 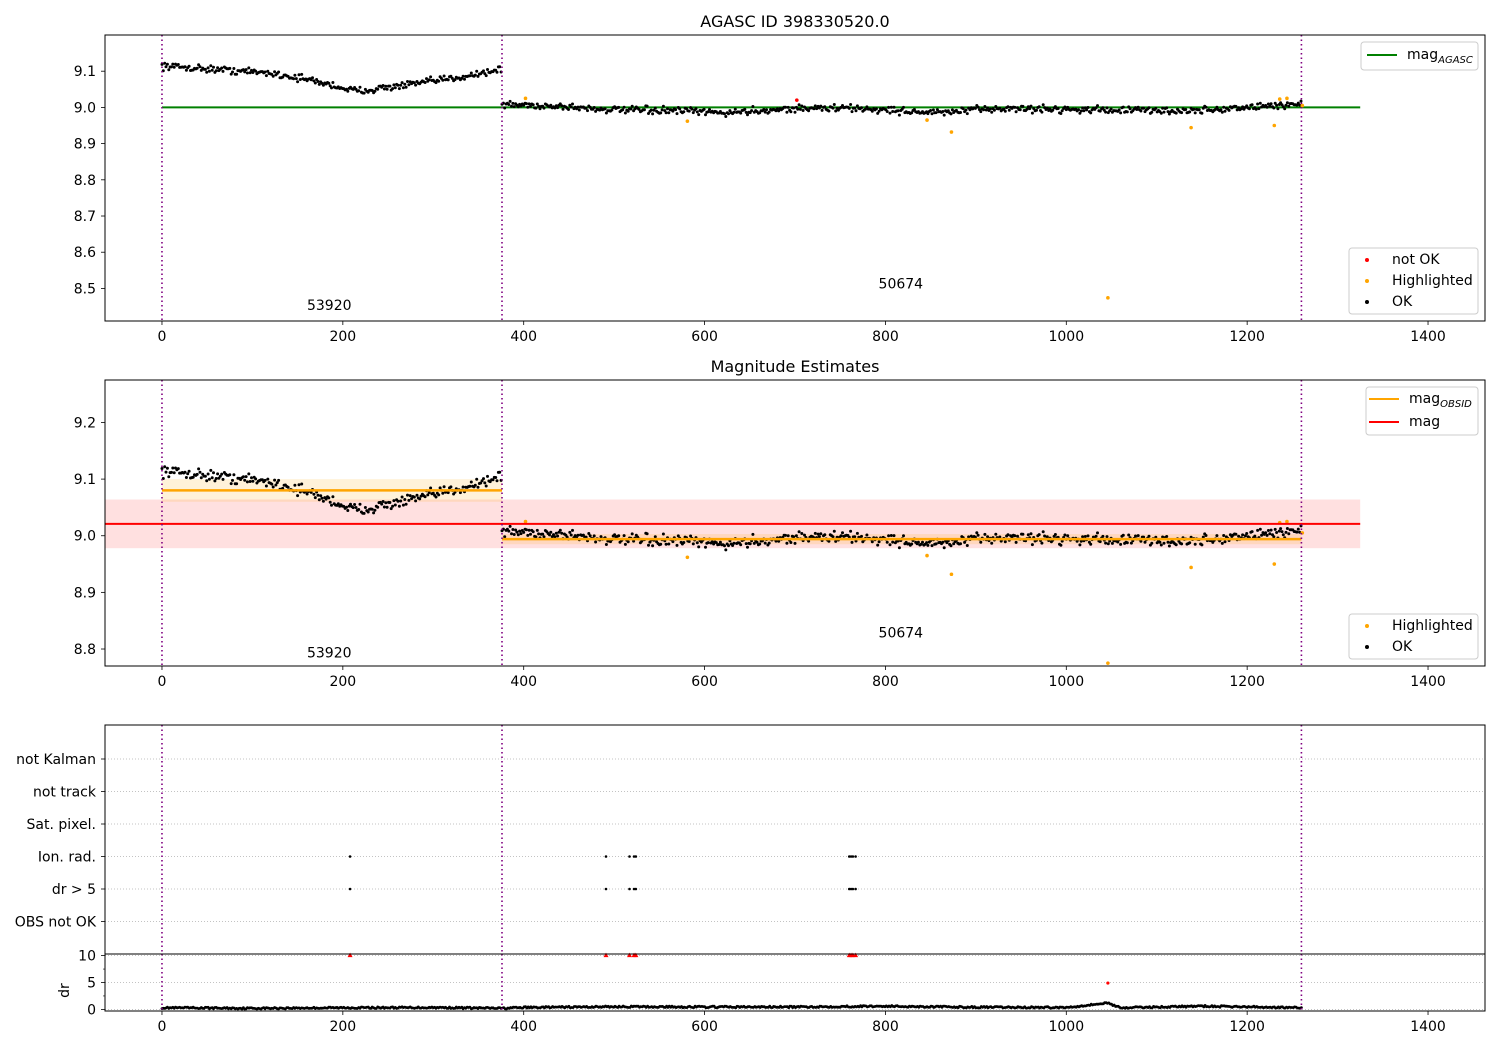 What do you see at coordinates (65, 793) in the screenshot?
I see `flag-label: not track` at bounding box center [65, 793].